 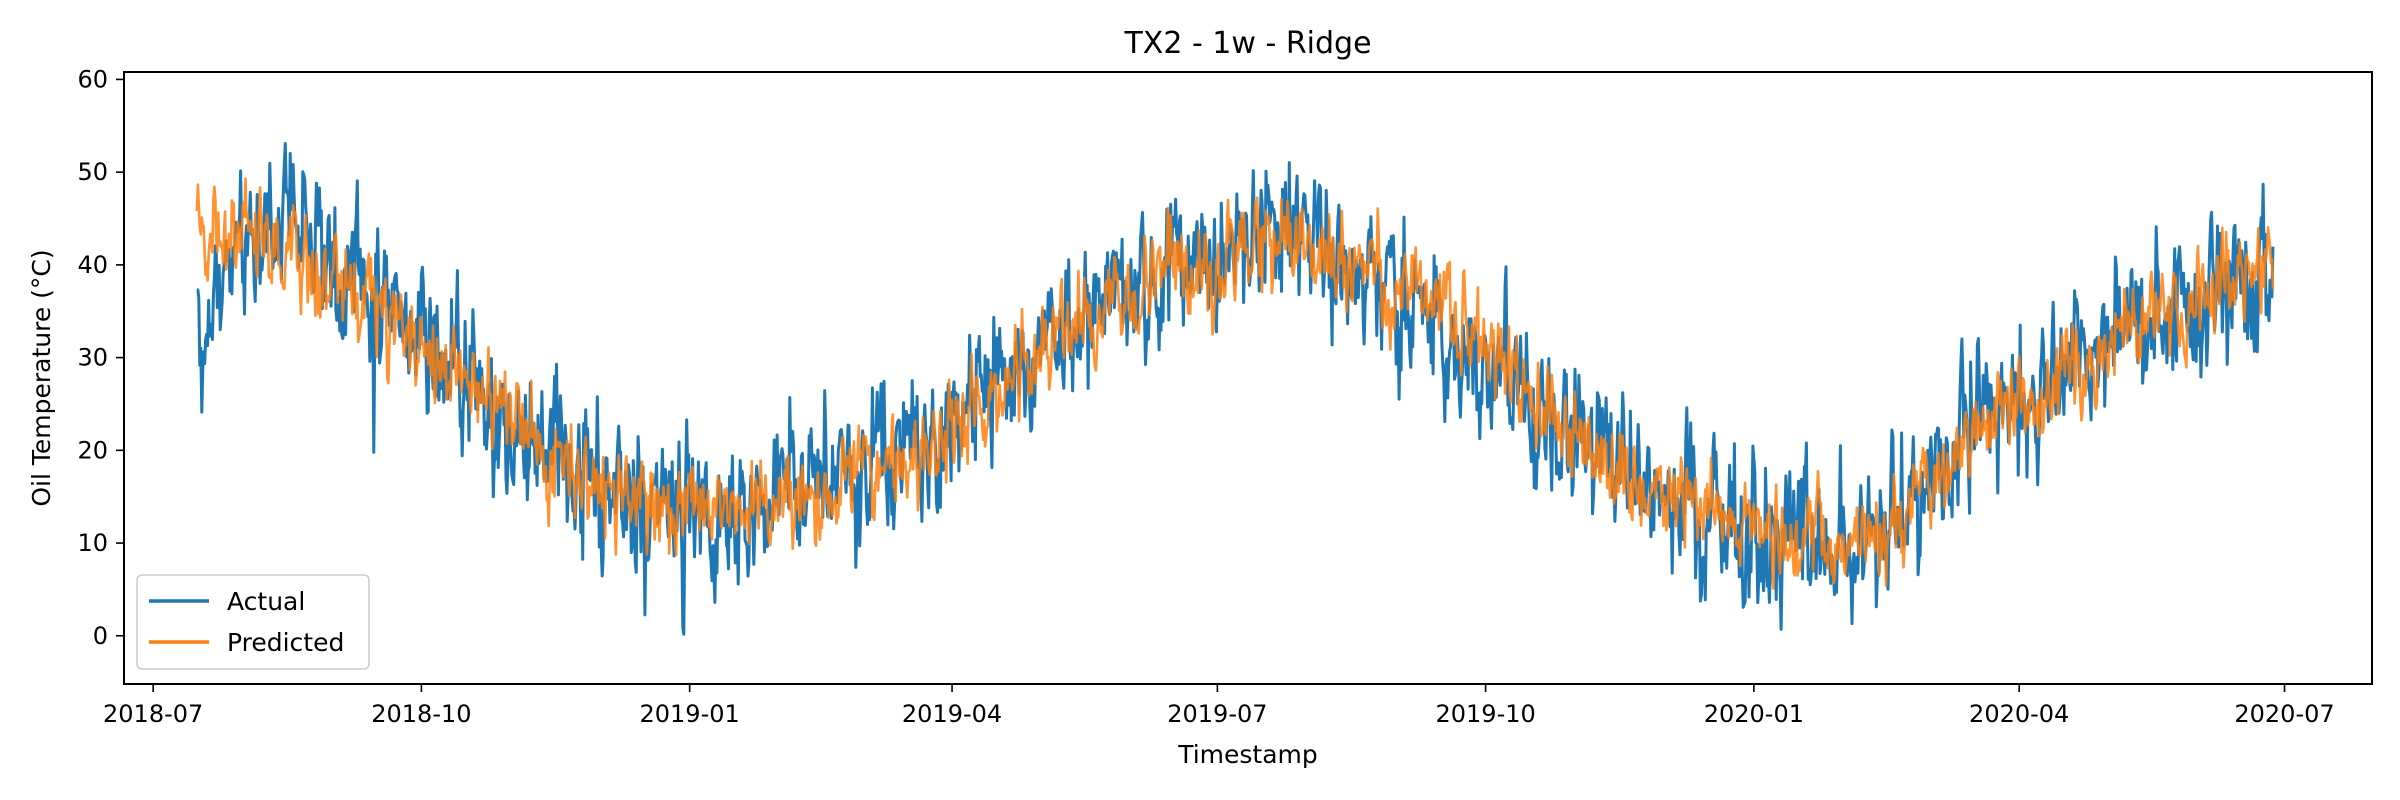 I want to click on chart-title: TX2 - 1w - Ridge, so click(x=1247, y=43).